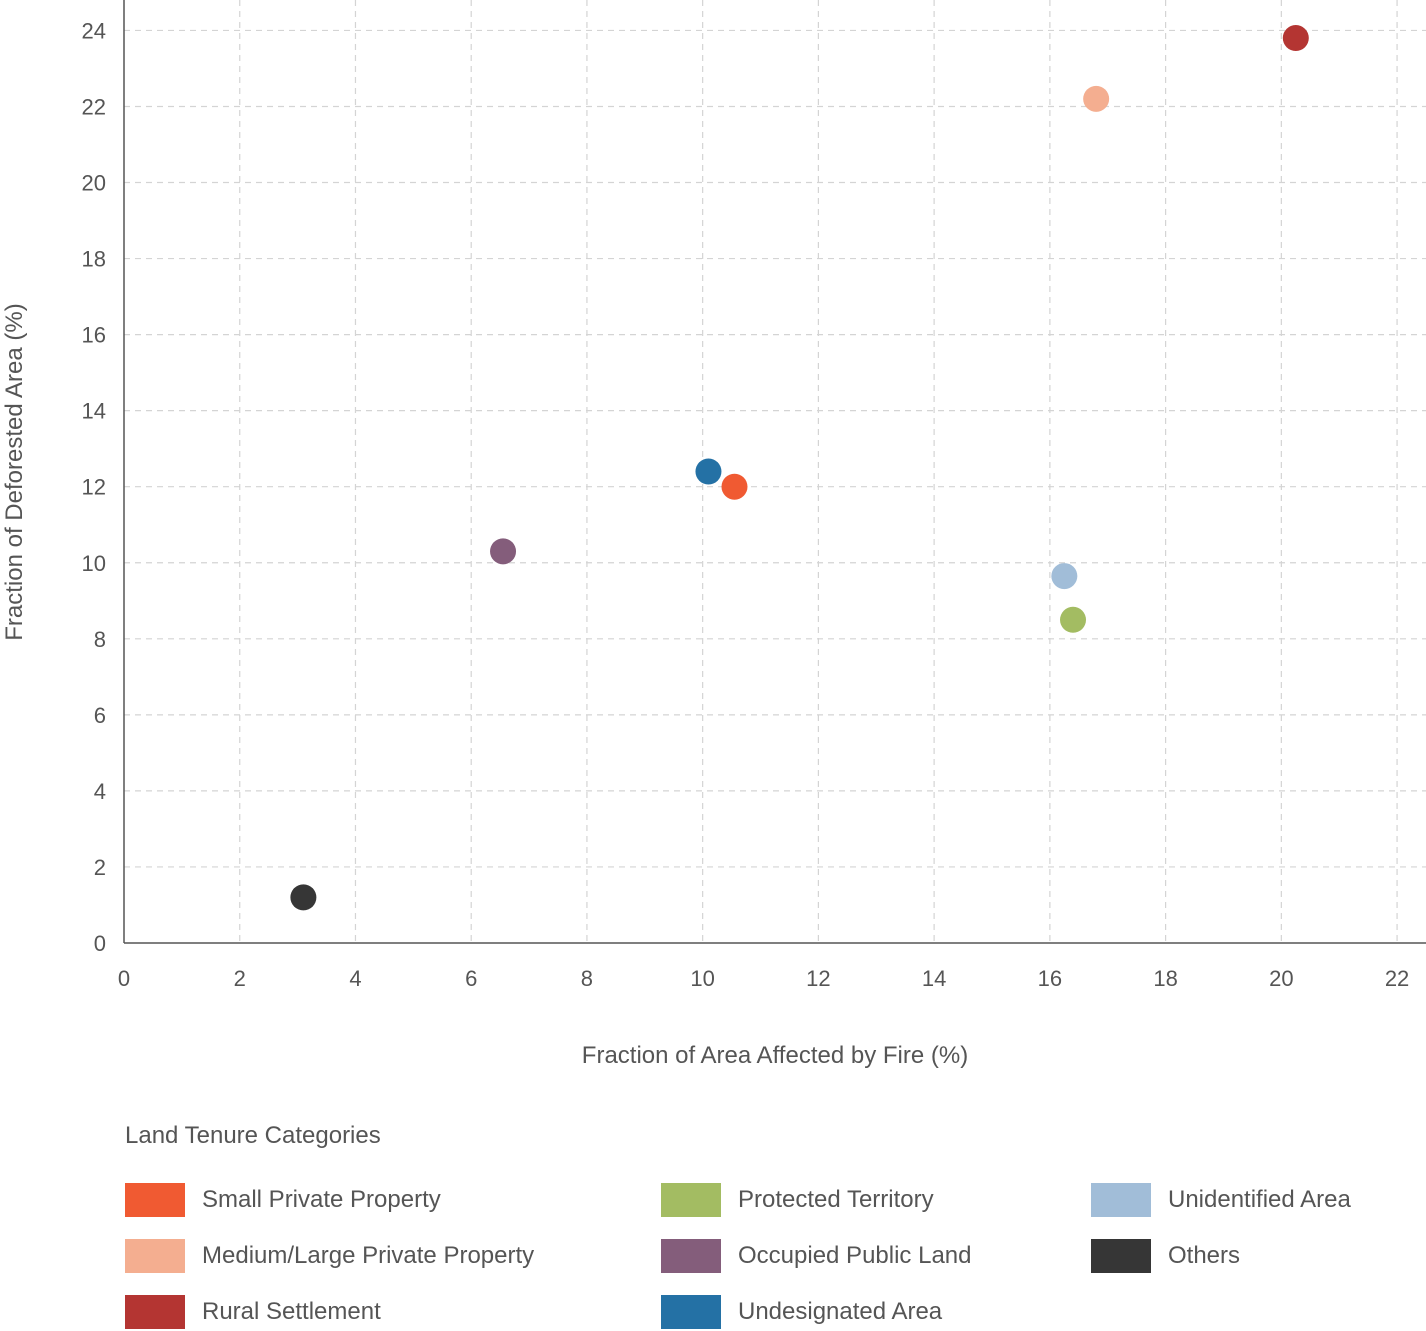  I want to click on x-tick-label: 18, so click(1165, 978).